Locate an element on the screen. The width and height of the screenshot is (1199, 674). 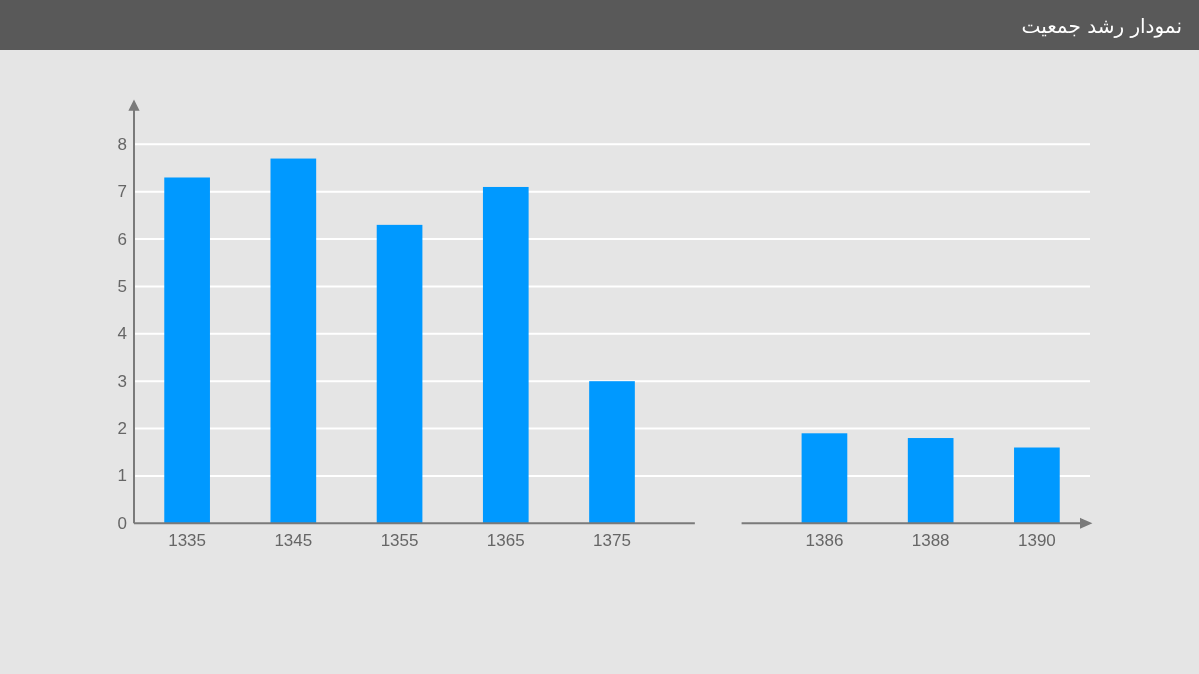
x-tick-label: 1388 is located at coordinates (930, 540).